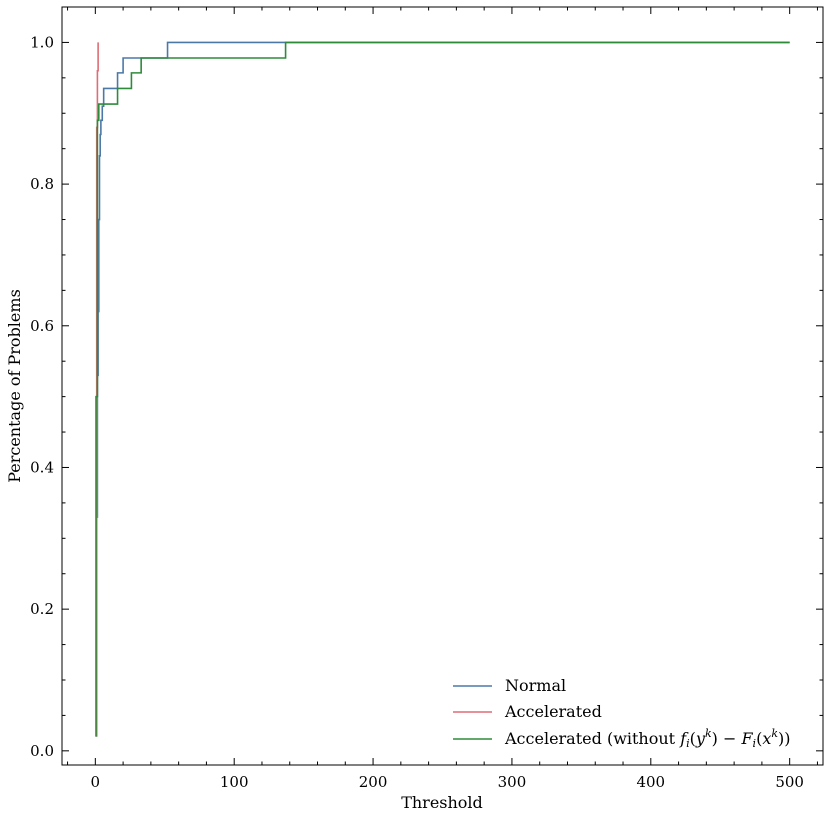  Describe the element at coordinates (96, 782) in the screenshot. I see `x-tick-label: 0` at that location.